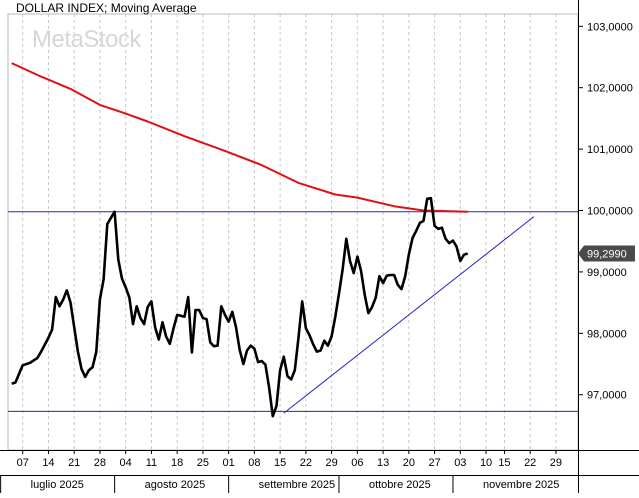 The width and height of the screenshot is (639, 498). Describe the element at coordinates (203, 463) in the screenshot. I see `x-tick-label: 25` at that location.